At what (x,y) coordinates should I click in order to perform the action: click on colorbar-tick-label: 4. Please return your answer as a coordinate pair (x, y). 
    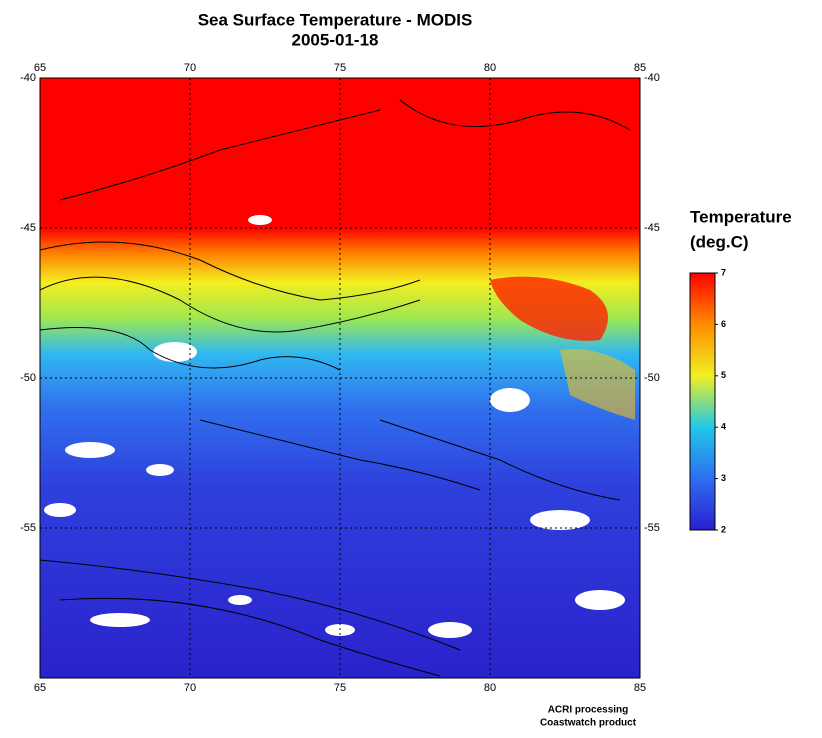
    Looking at the image, I should click on (723, 427).